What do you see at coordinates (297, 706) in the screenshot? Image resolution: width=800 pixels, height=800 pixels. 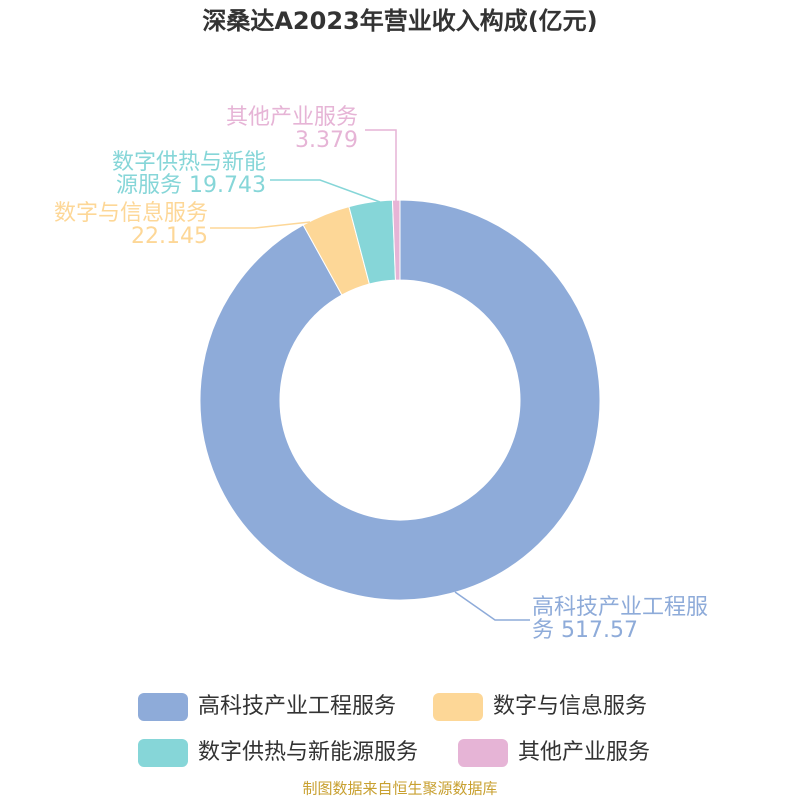 I see `legend-label: 高科技产业工程服务` at bounding box center [297, 706].